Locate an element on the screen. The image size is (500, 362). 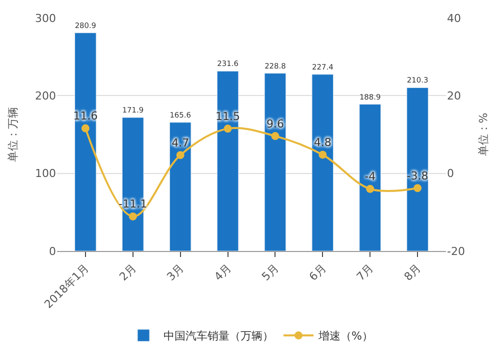
y-tick-label: 200 is located at coordinates (45, 96).